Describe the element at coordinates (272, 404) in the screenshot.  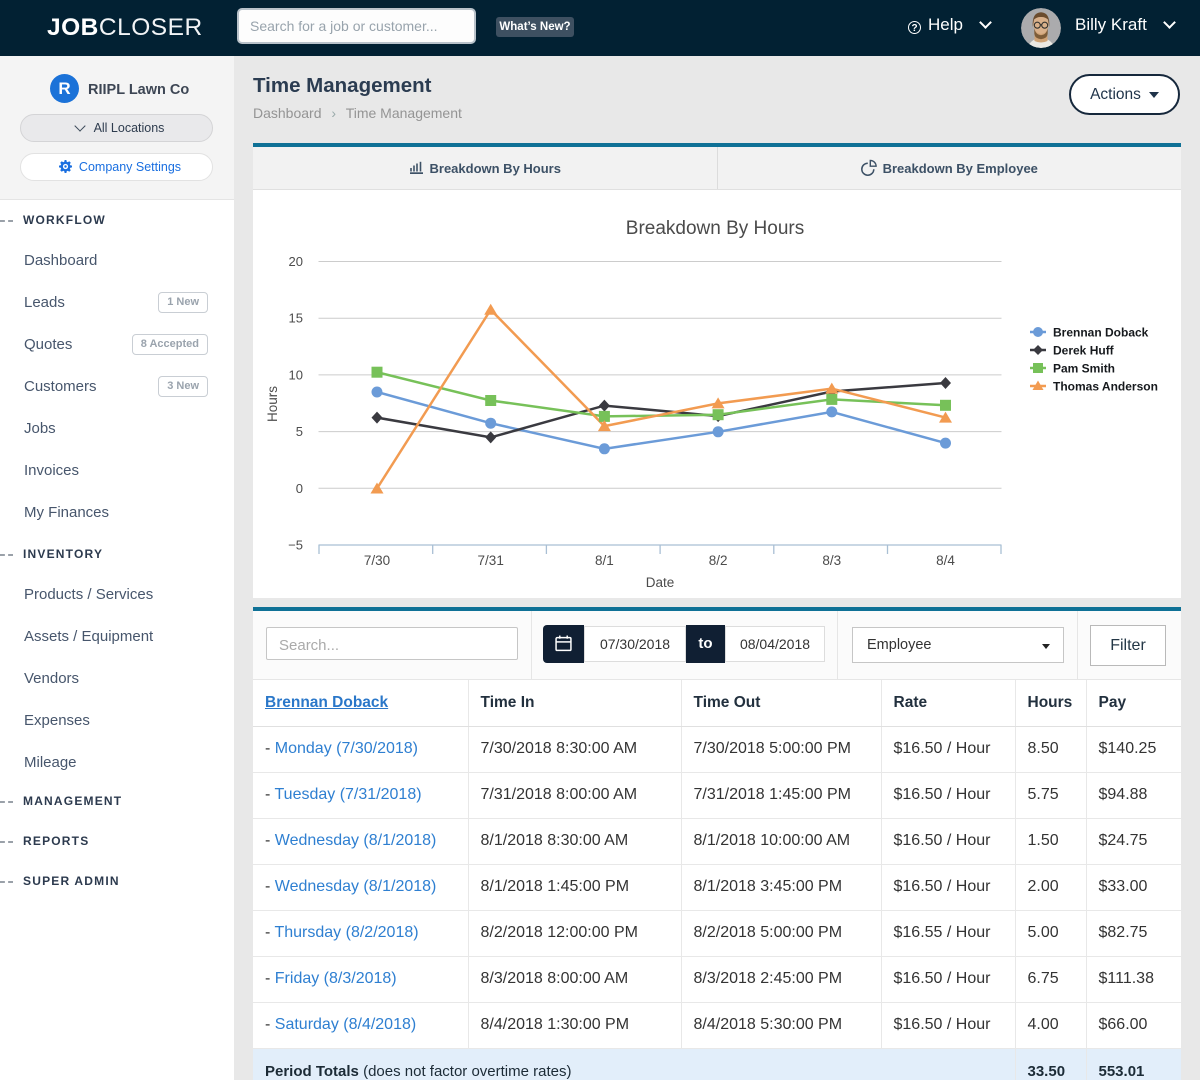
I see `svg-text: Hours` at that location.